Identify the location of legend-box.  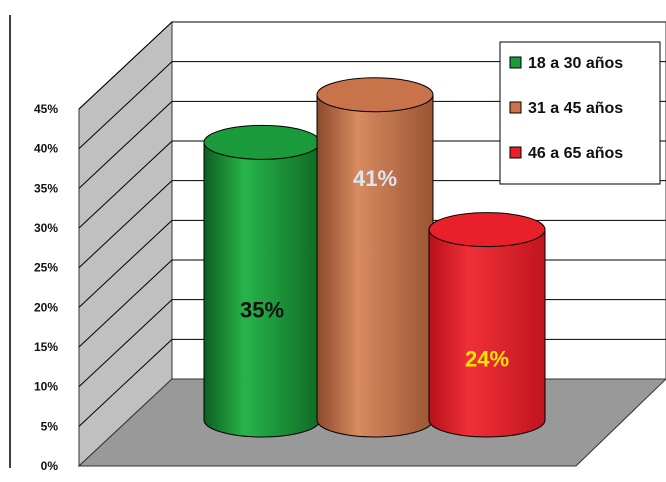
(580, 113).